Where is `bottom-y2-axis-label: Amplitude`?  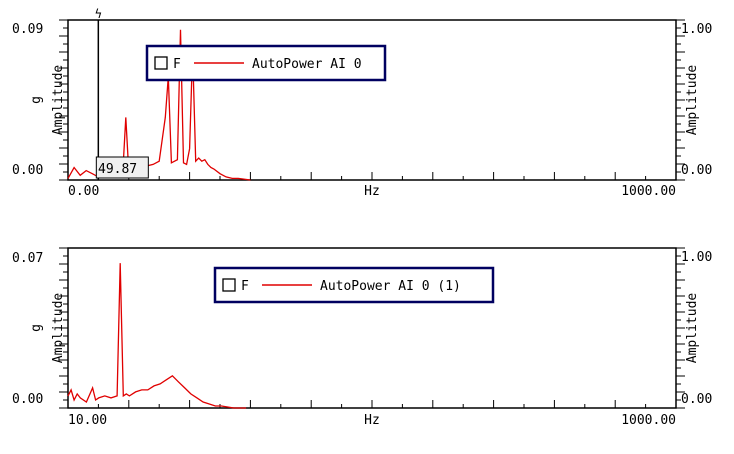 bottom-y2-axis-label: Amplitude is located at coordinates (692, 328).